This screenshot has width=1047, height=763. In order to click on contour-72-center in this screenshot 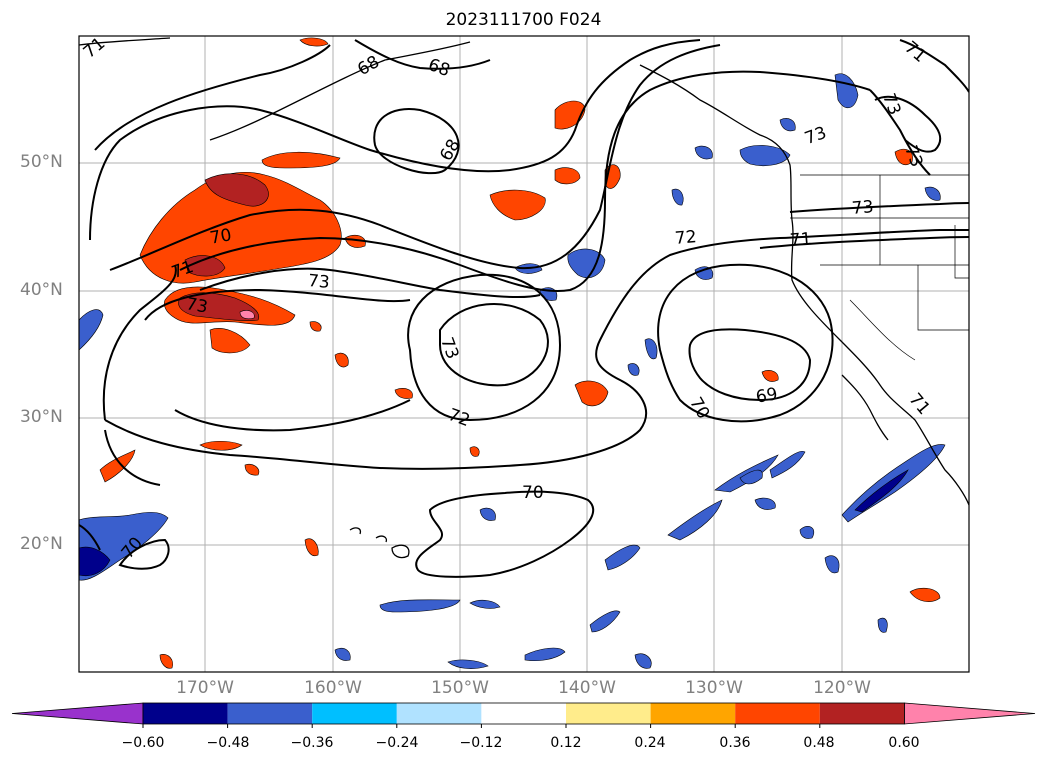, I will do `click(484, 347)`.